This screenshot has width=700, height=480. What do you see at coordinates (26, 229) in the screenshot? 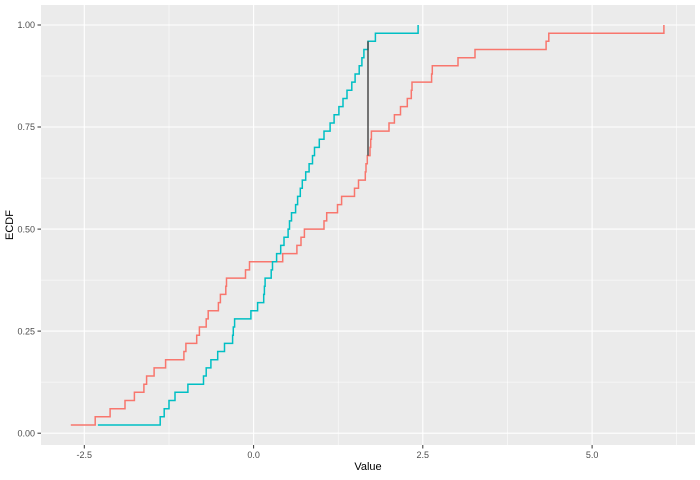
I see `y-tick-label: 0.50` at bounding box center [26, 229].